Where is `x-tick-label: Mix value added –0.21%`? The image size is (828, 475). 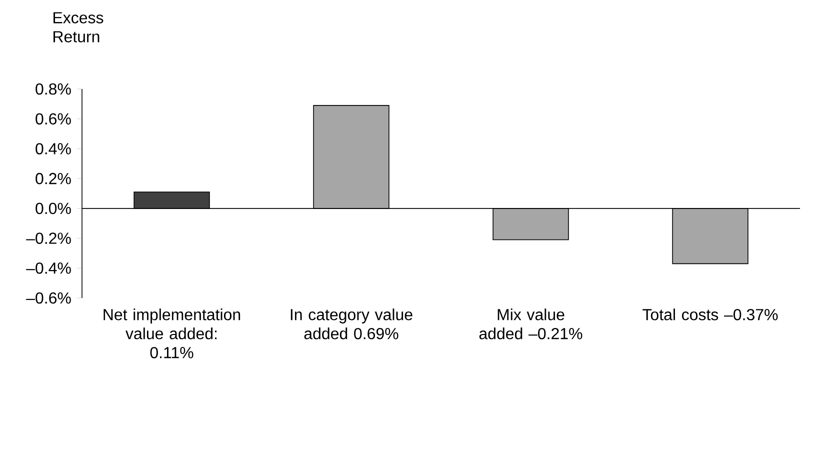
x-tick-label: Mix value added –0.21% is located at coordinates (530, 324).